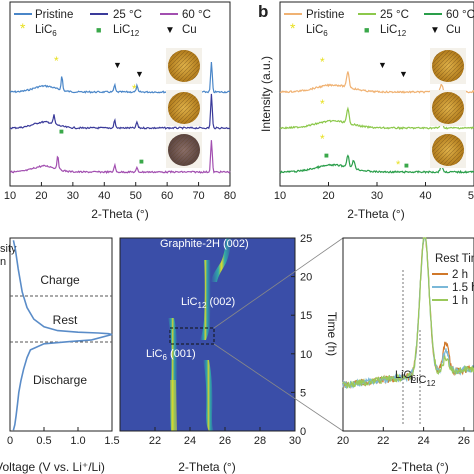 Image resolution: width=474 pixels, height=474 pixels. What do you see at coordinates (377, 196) in the screenshot?
I see `panel-b-x-tick-label: 30` at bounding box center [377, 196].